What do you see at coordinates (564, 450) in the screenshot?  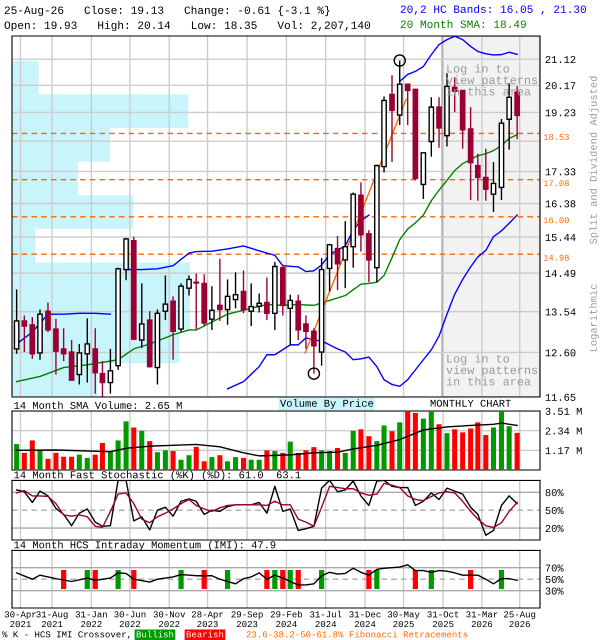 I see `y-tick-label: 1.17 M` at bounding box center [564, 450].